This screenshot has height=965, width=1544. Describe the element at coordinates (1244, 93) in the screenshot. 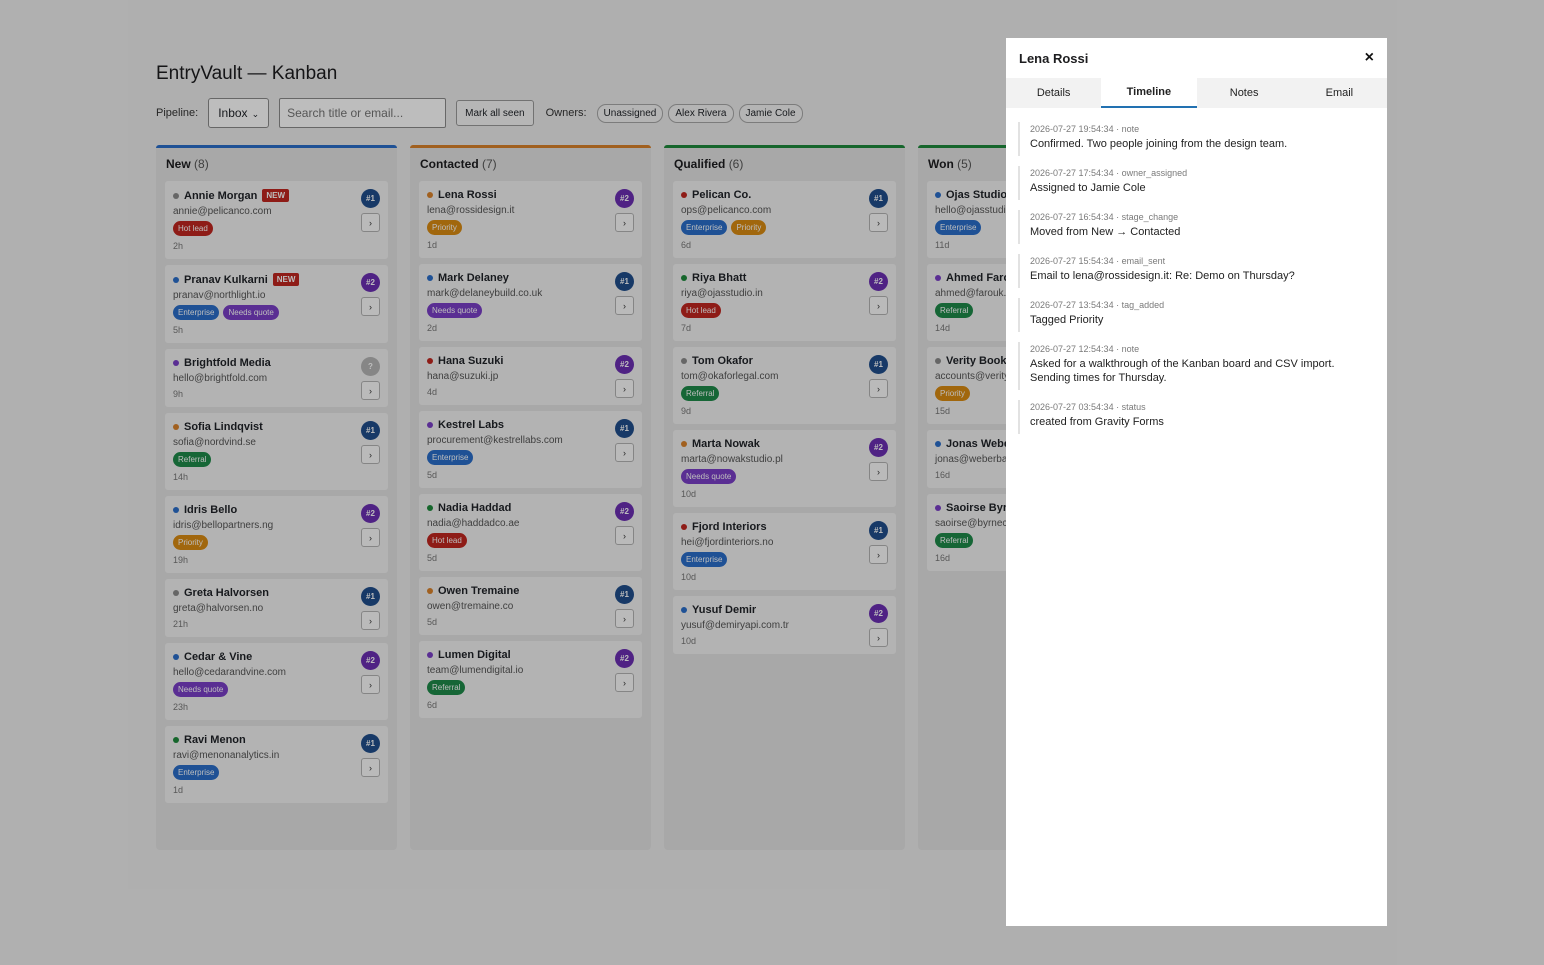

I see `tab-notes: Notes` at that location.